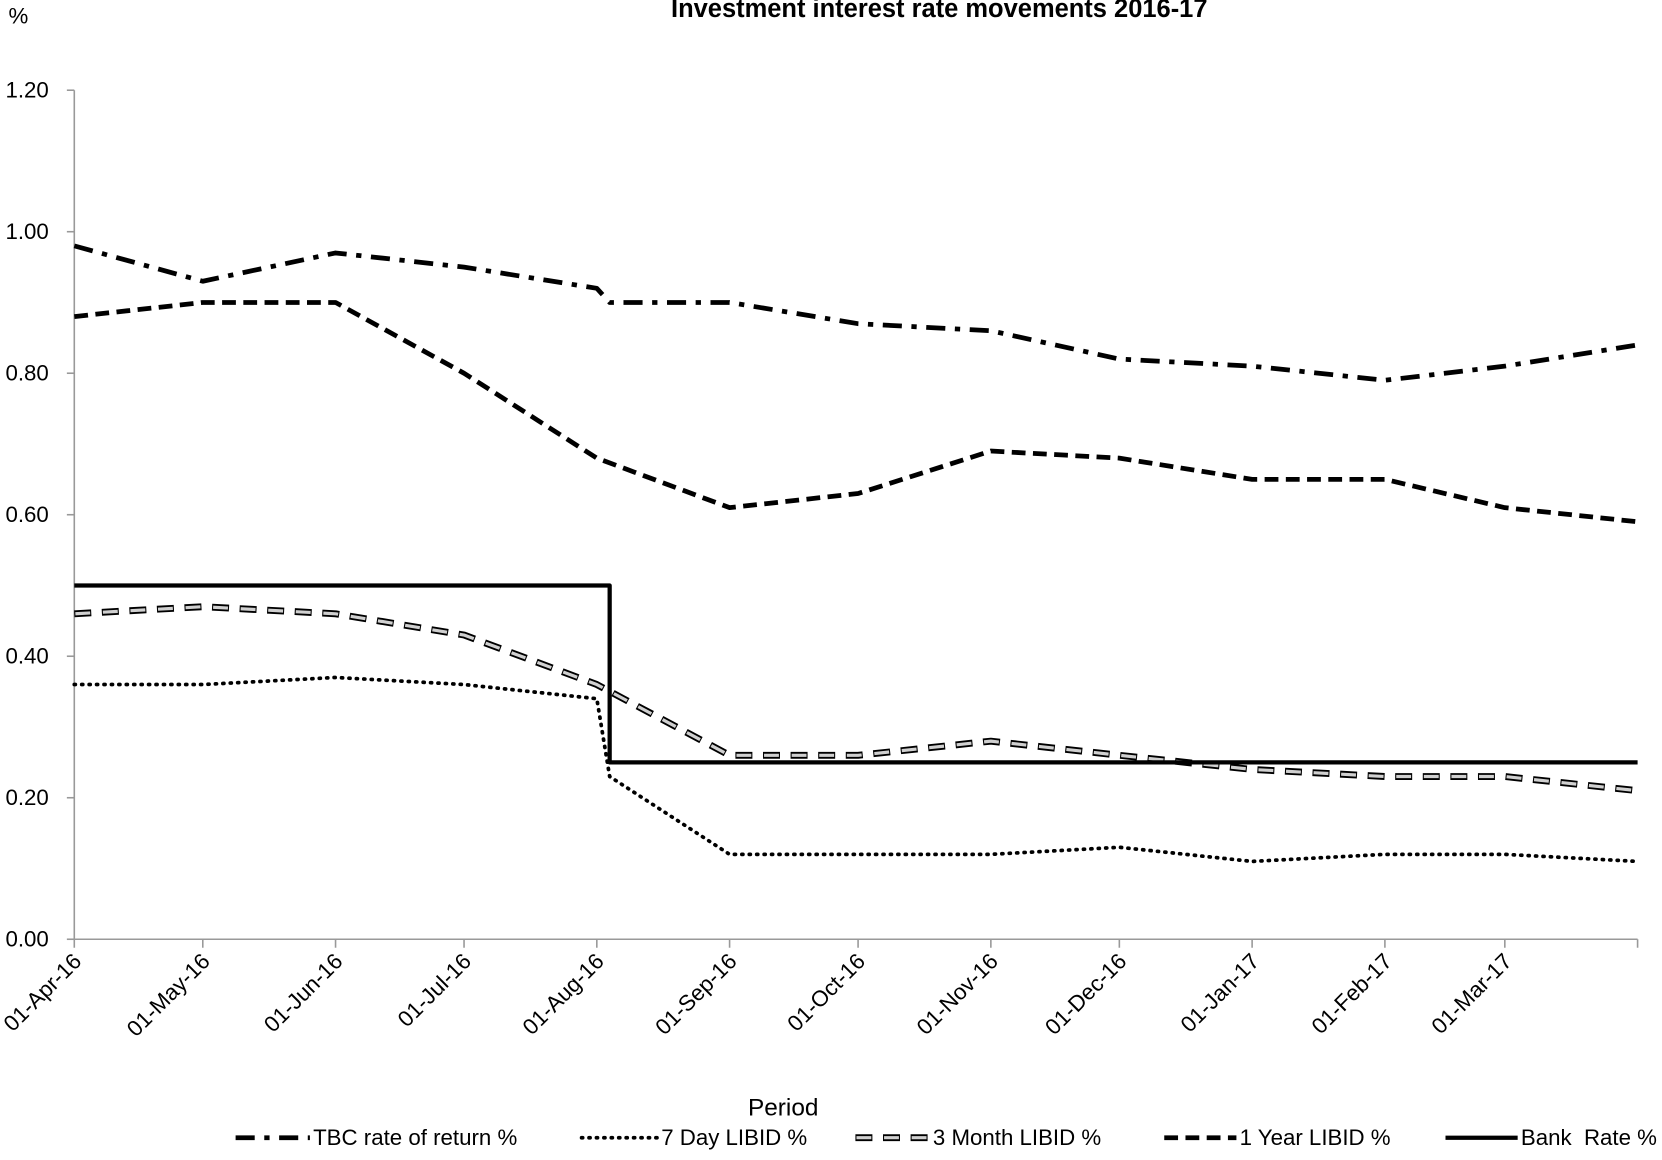 This screenshot has height=1160, width=1662. What do you see at coordinates (415, 1137) in the screenshot?
I see `legend-label: TBC rate of return %` at bounding box center [415, 1137].